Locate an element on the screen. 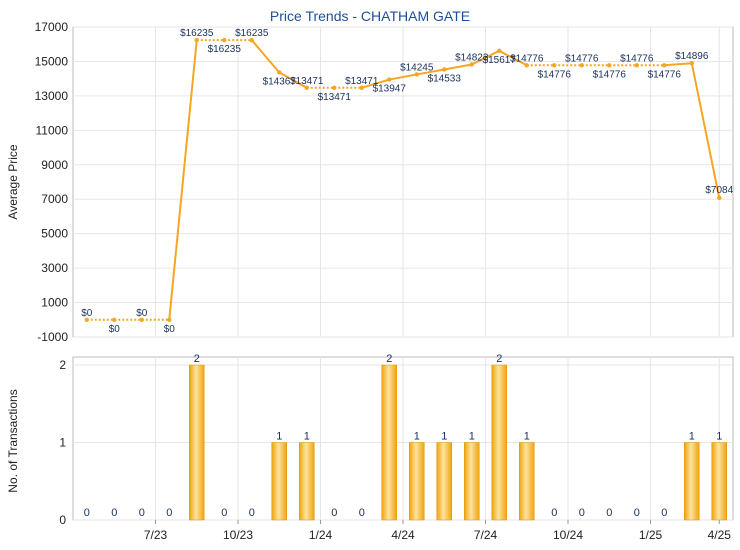  x-tick-label: 1/24 is located at coordinates (321, 535).